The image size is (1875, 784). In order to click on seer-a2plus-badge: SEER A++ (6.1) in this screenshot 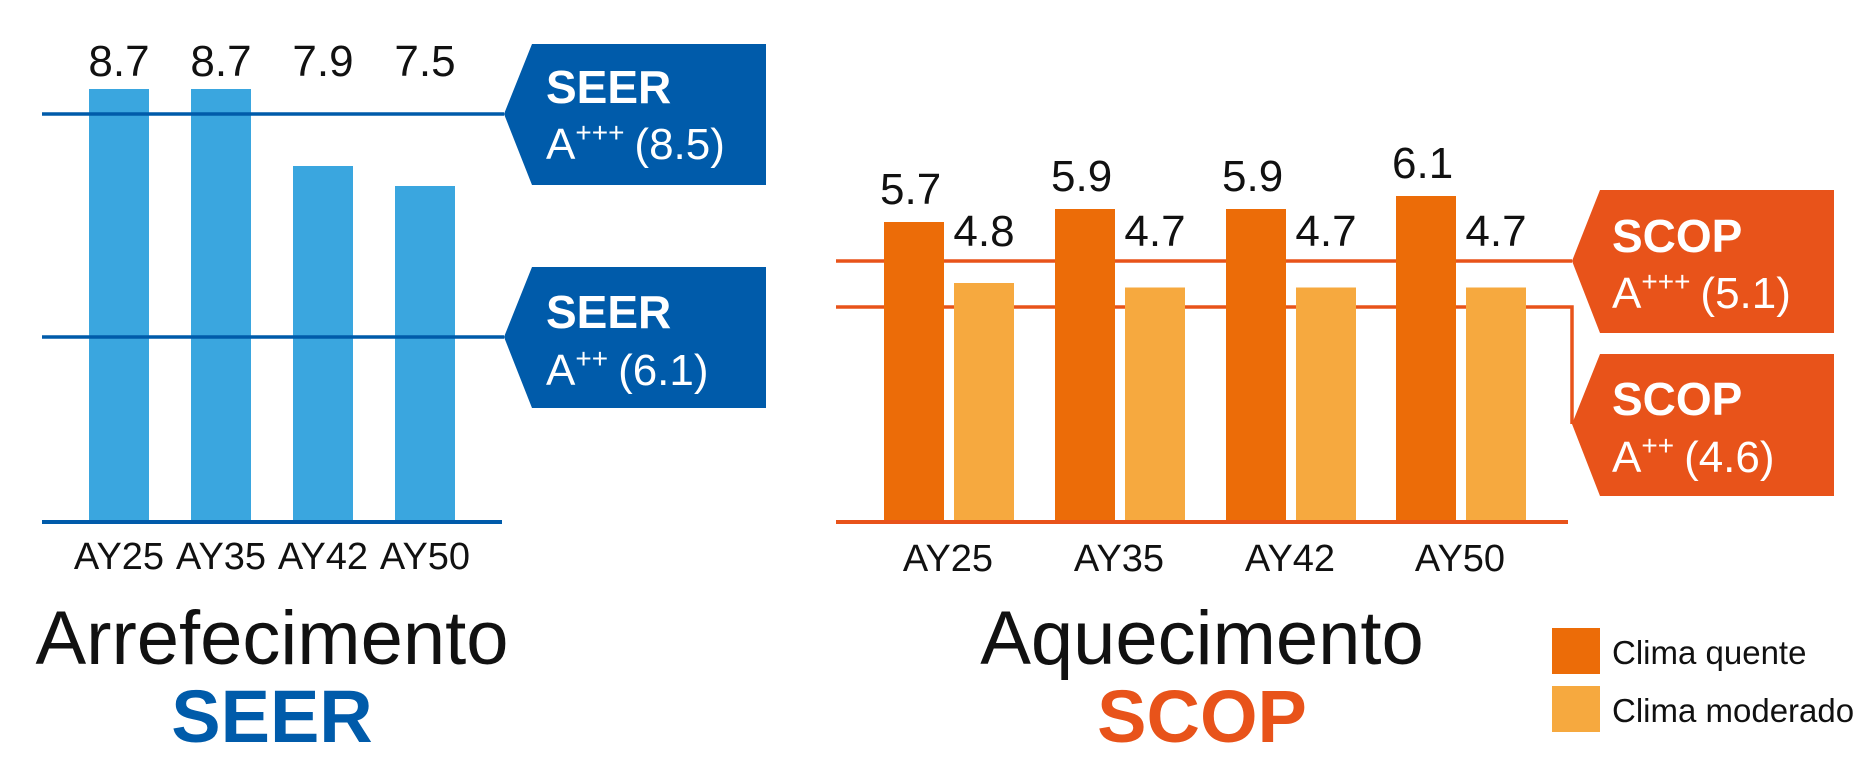, I will do `click(635, 337)`.